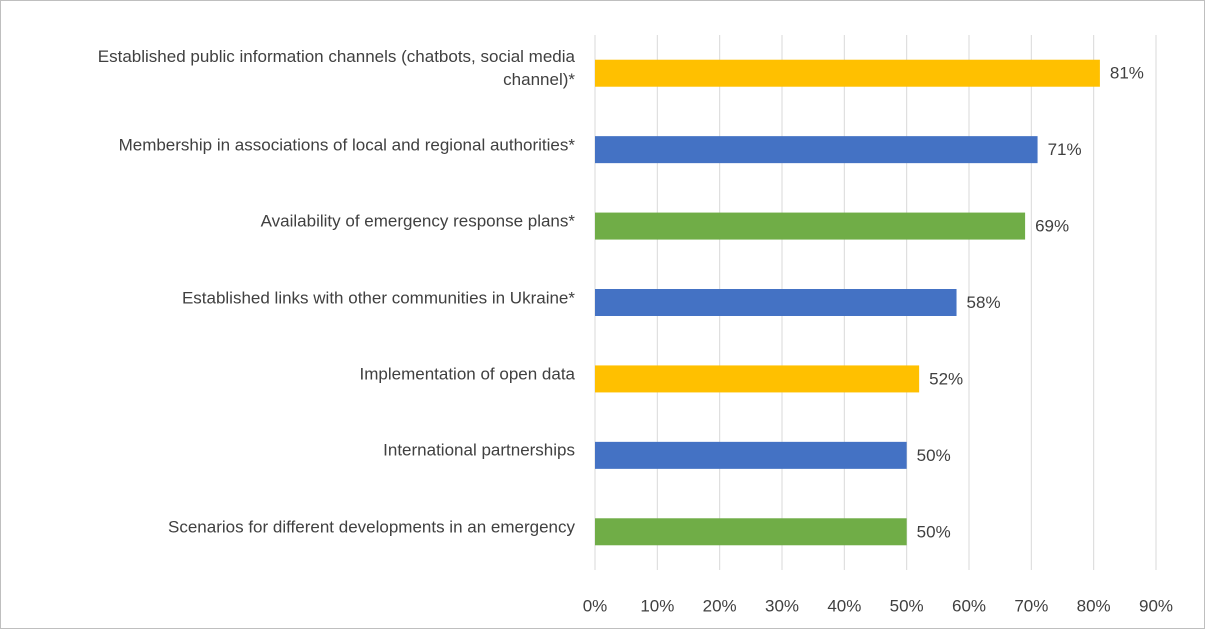 The image size is (1205, 629). I want to click on x-tick-label: 30%, so click(782, 605).